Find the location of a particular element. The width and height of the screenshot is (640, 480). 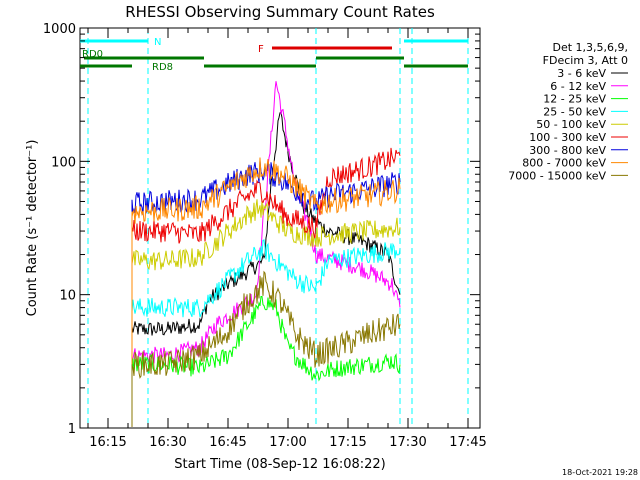

flag-bars: N F RD0 RD8 is located at coordinates (274, 55).